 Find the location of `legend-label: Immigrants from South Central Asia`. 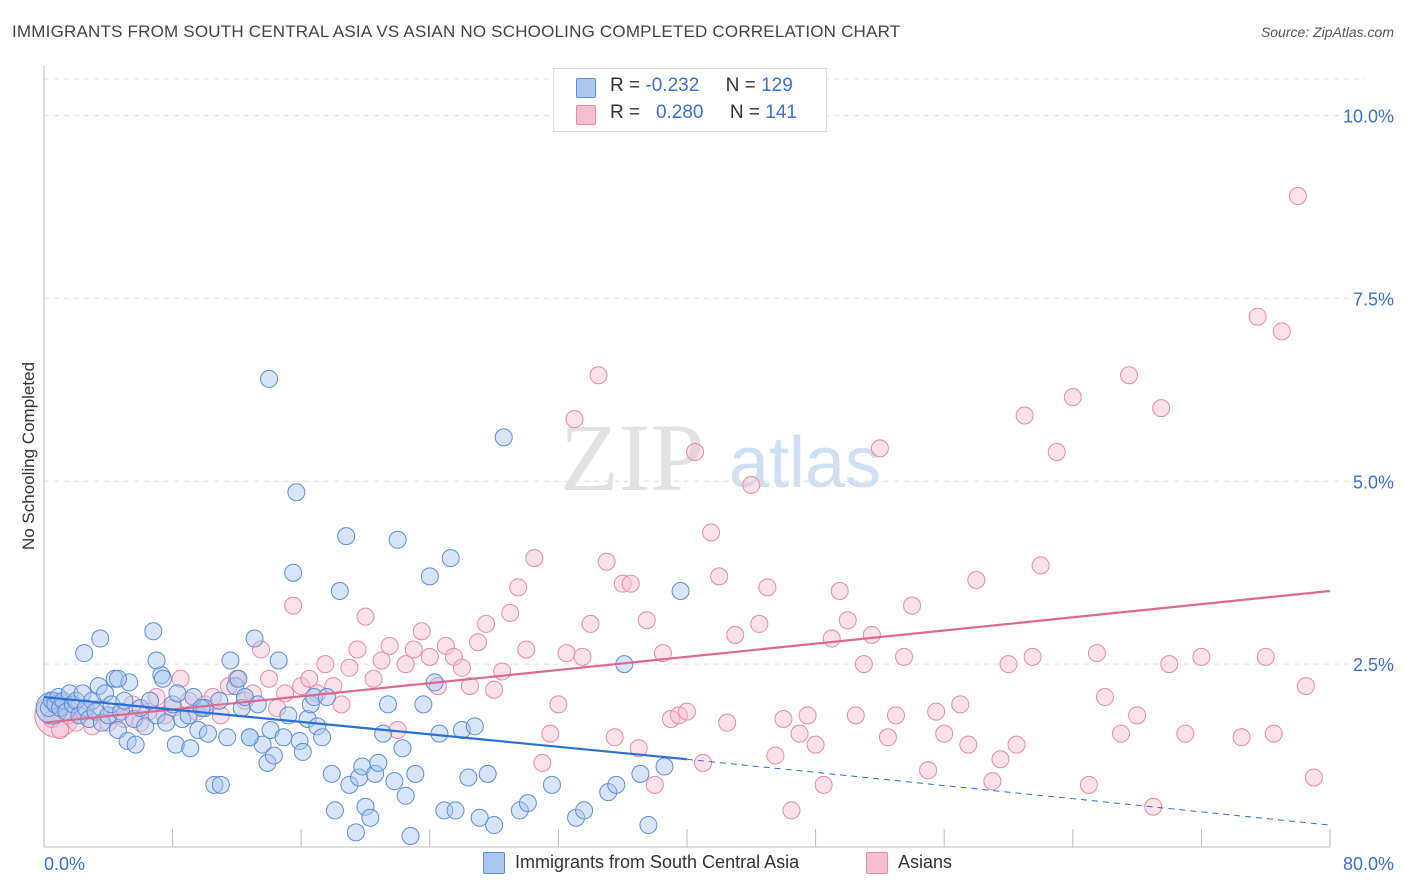

legend-label: Immigrants from South Central Asia is located at coordinates (657, 862).